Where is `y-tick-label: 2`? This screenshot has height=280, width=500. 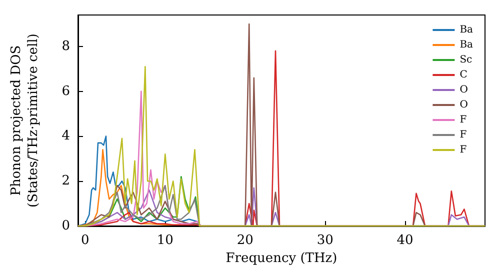
y-tick-label: 2 is located at coordinates (66, 181).